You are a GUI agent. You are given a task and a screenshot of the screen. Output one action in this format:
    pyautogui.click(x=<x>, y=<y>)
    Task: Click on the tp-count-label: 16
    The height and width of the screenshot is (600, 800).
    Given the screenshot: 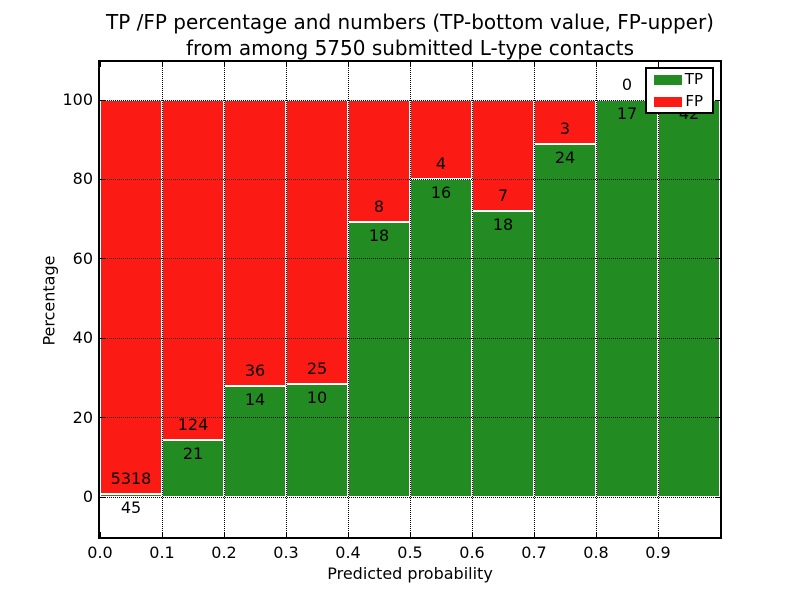 What is the action you would take?
    pyautogui.click(x=441, y=193)
    